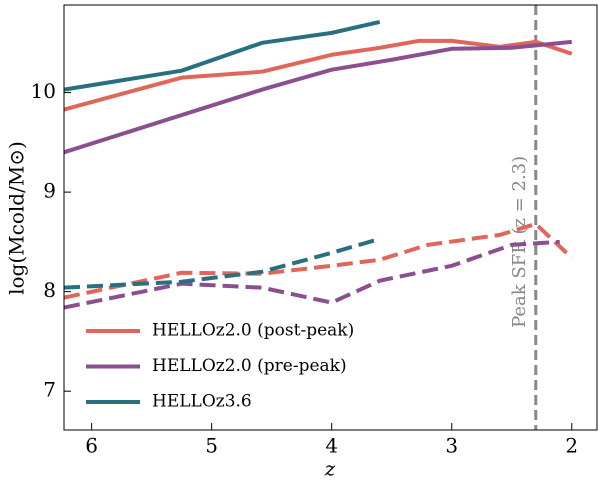 The image size is (598, 488). What do you see at coordinates (49, 191) in the screenshot?
I see `y-tick-label: 9` at bounding box center [49, 191].